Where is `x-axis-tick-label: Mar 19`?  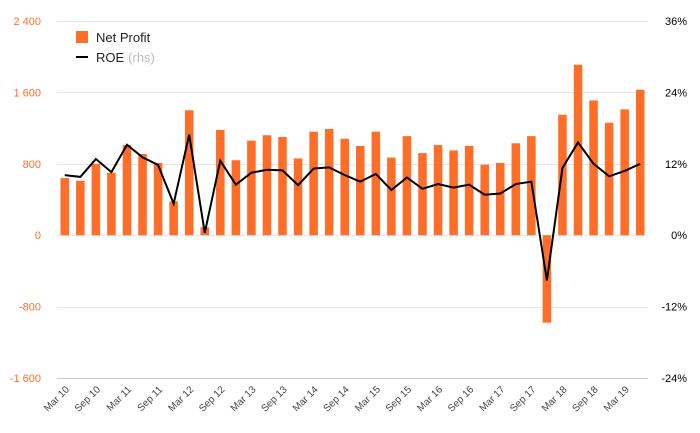 x-axis-tick-label: Mar 19 is located at coordinates (617, 399).